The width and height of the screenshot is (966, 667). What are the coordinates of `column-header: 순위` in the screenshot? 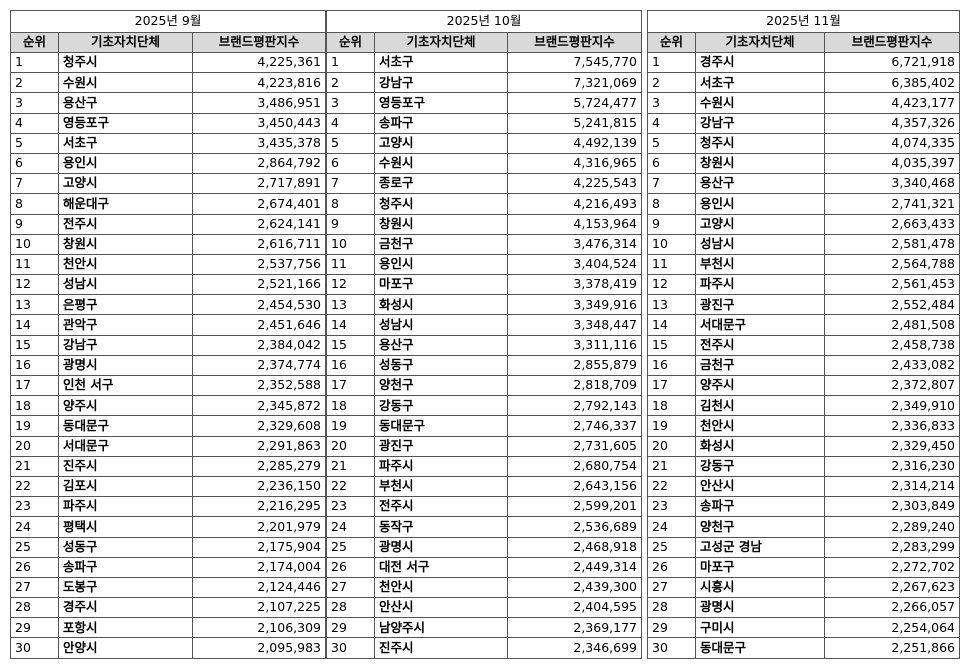 It's located at (671, 42).